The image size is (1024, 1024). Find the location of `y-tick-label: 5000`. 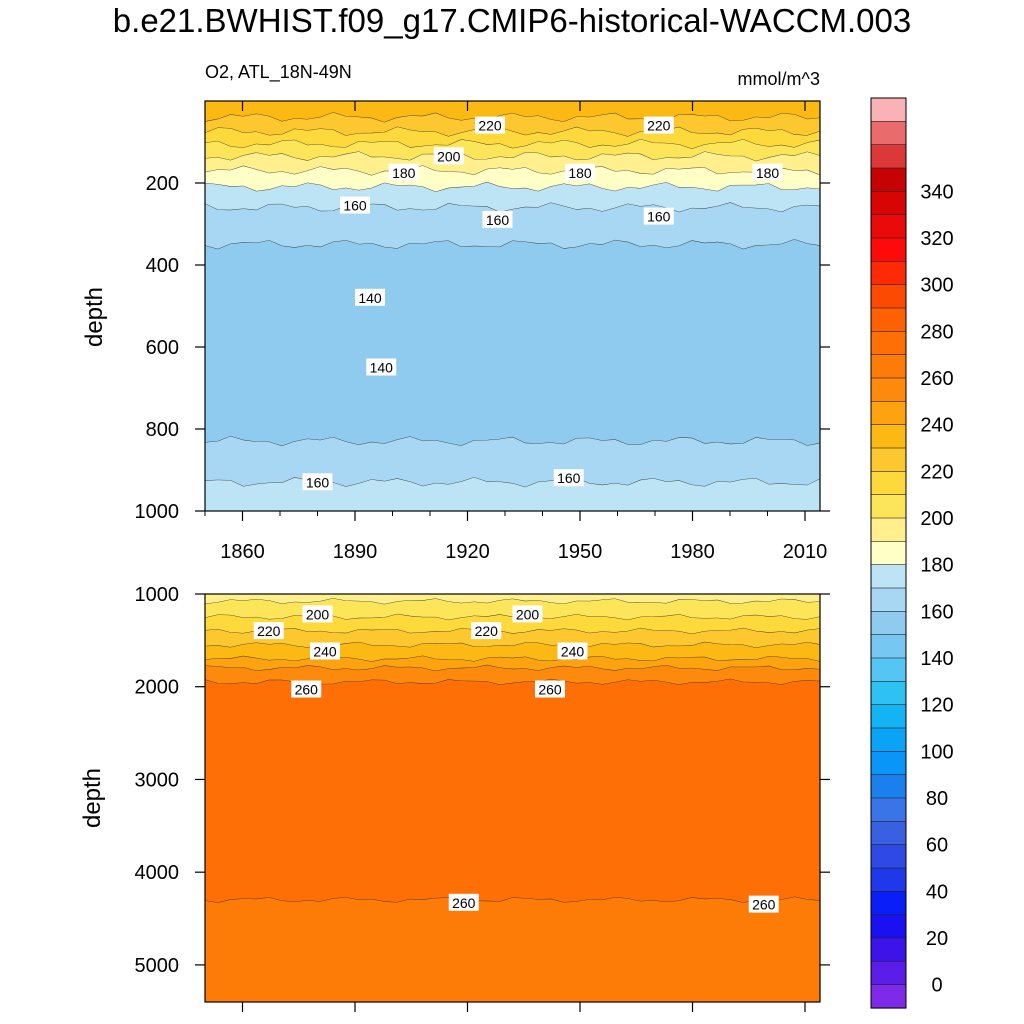

y-tick-label: 5000 is located at coordinates (157, 966).